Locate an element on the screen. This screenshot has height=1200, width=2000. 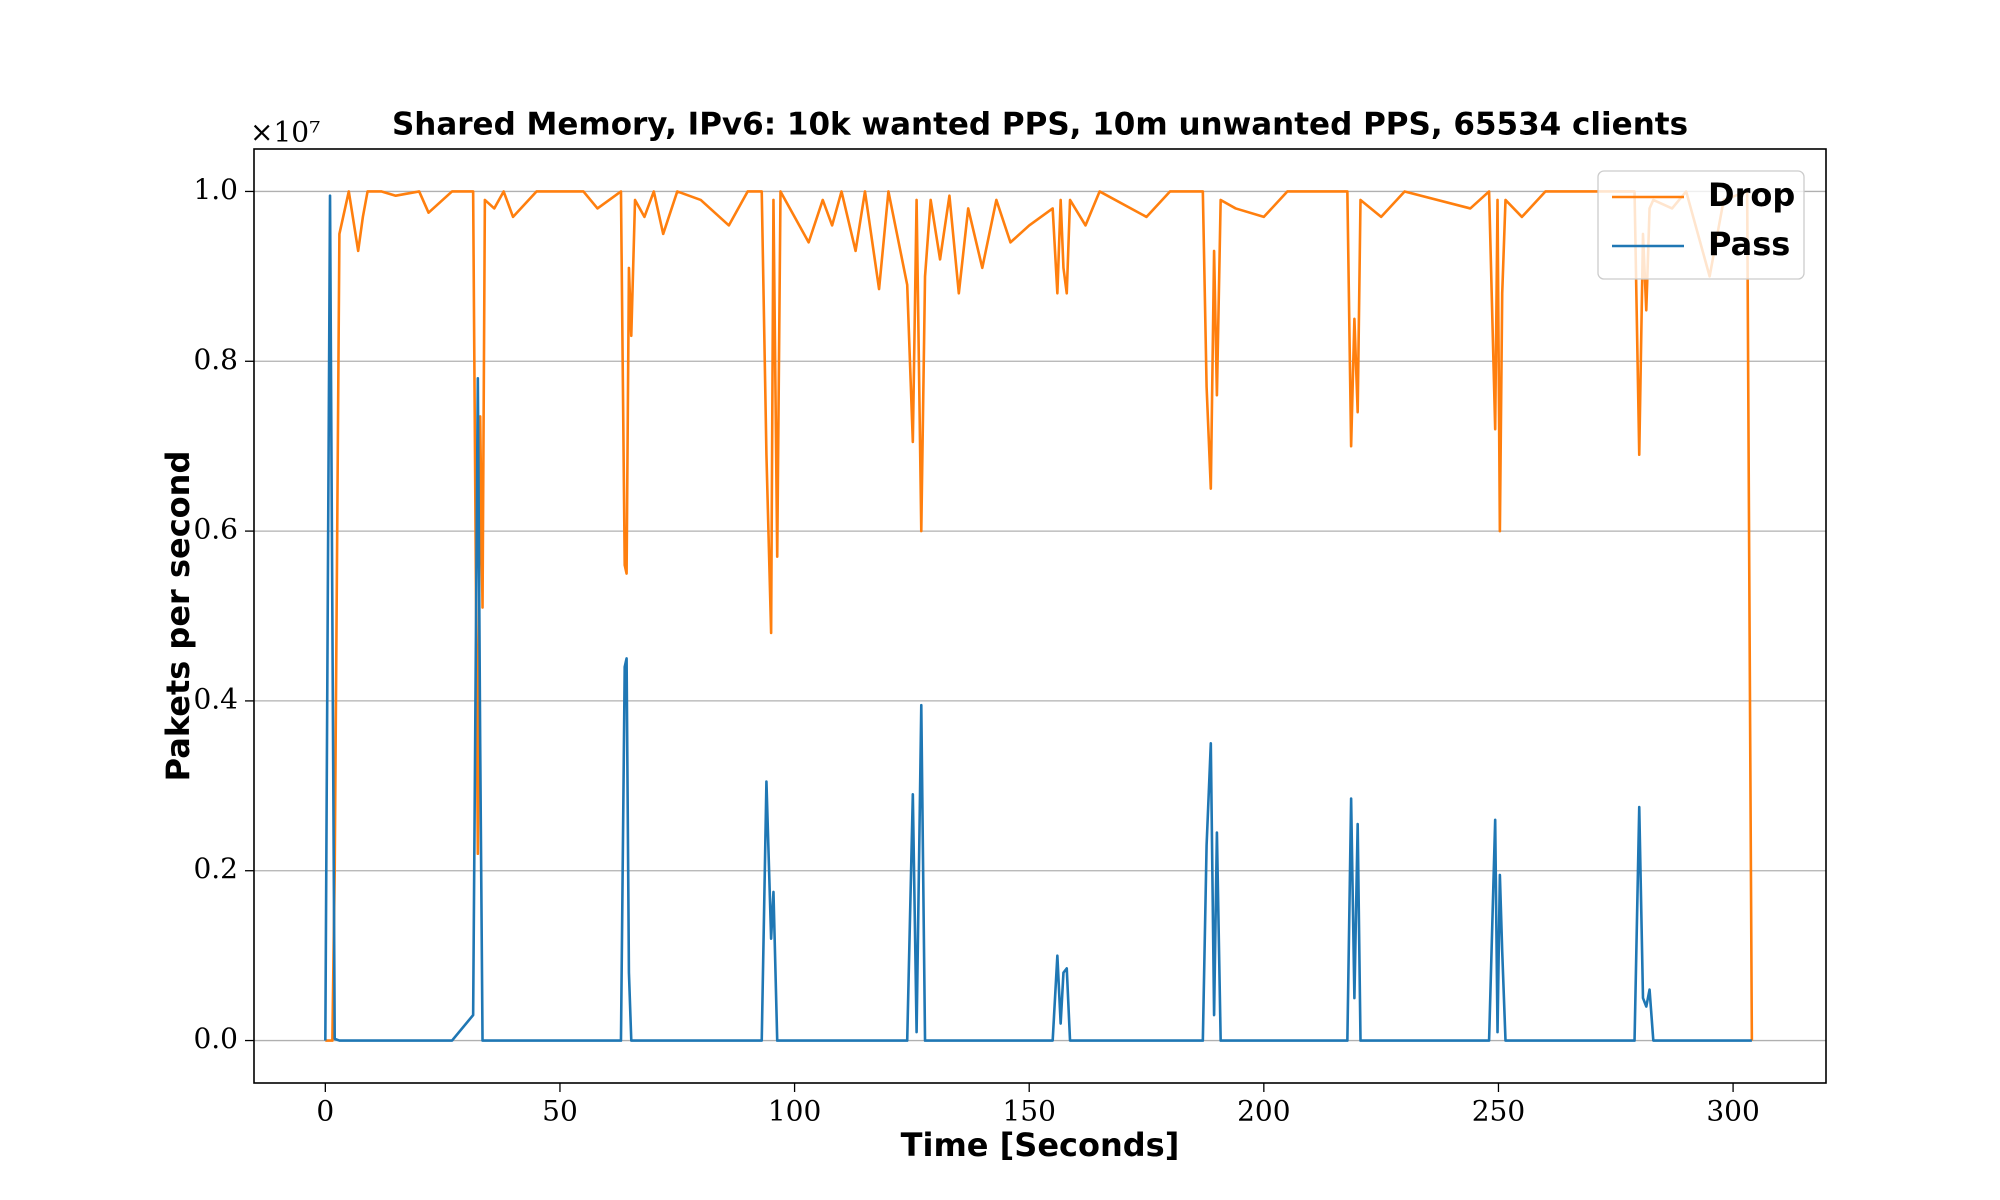
x-tick-label: 100 is located at coordinates (794, 1111).